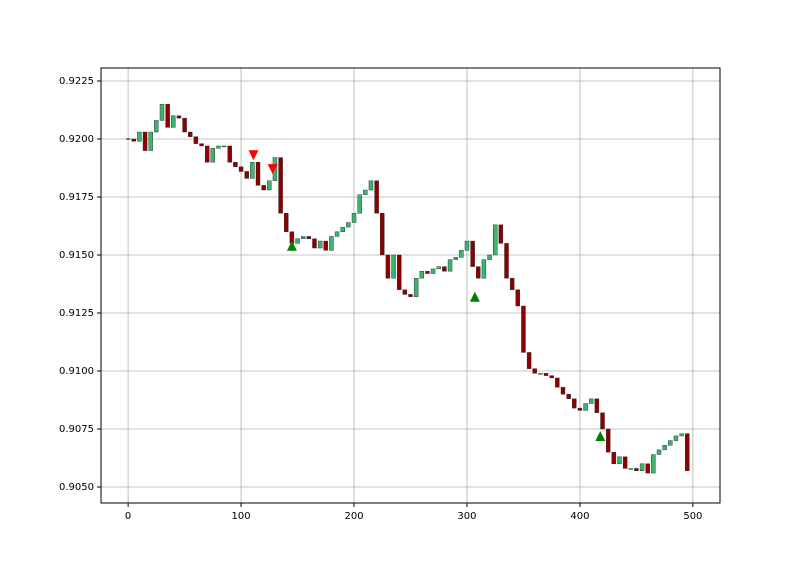 This screenshot has width=800, height=566. I want to click on y-tick-label: 0.9050, so click(76, 487).